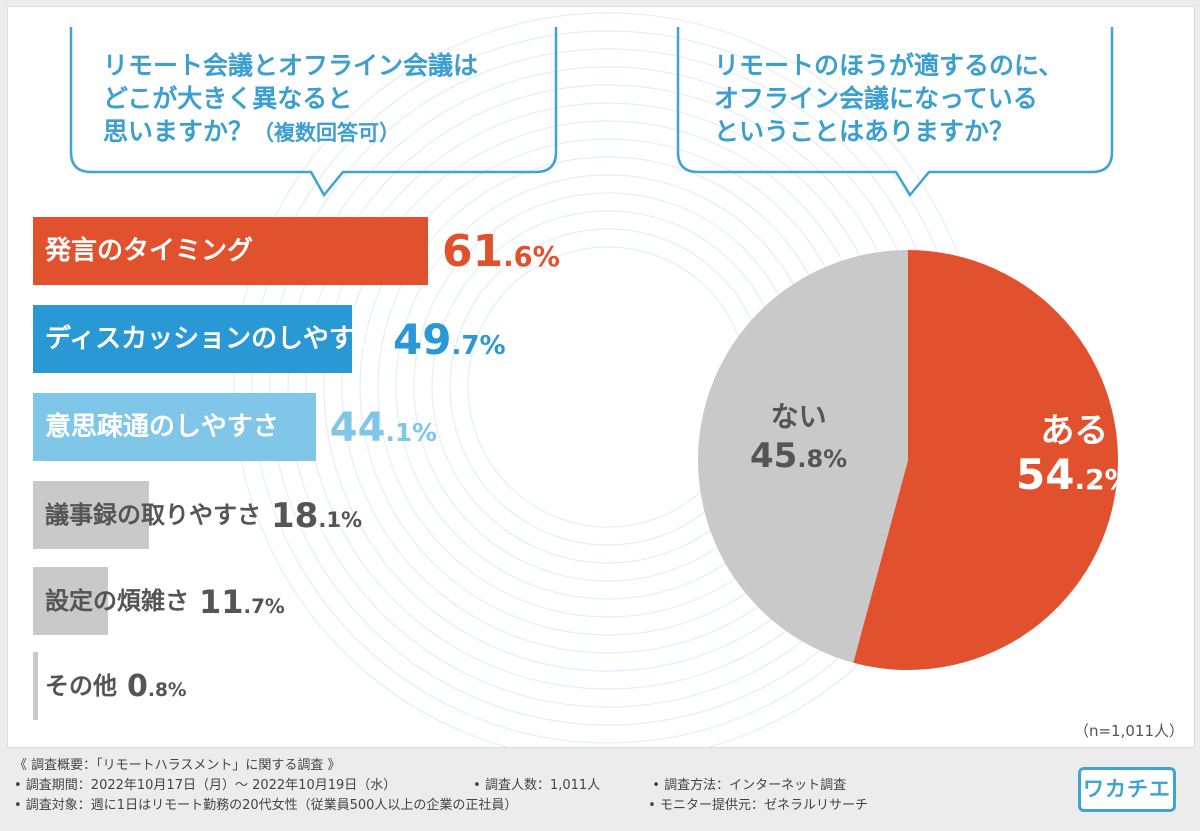 The width and height of the screenshot is (1200, 831). What do you see at coordinates (1045, 474) in the screenshot?
I see `pie-value-yes-int: 54` at bounding box center [1045, 474].